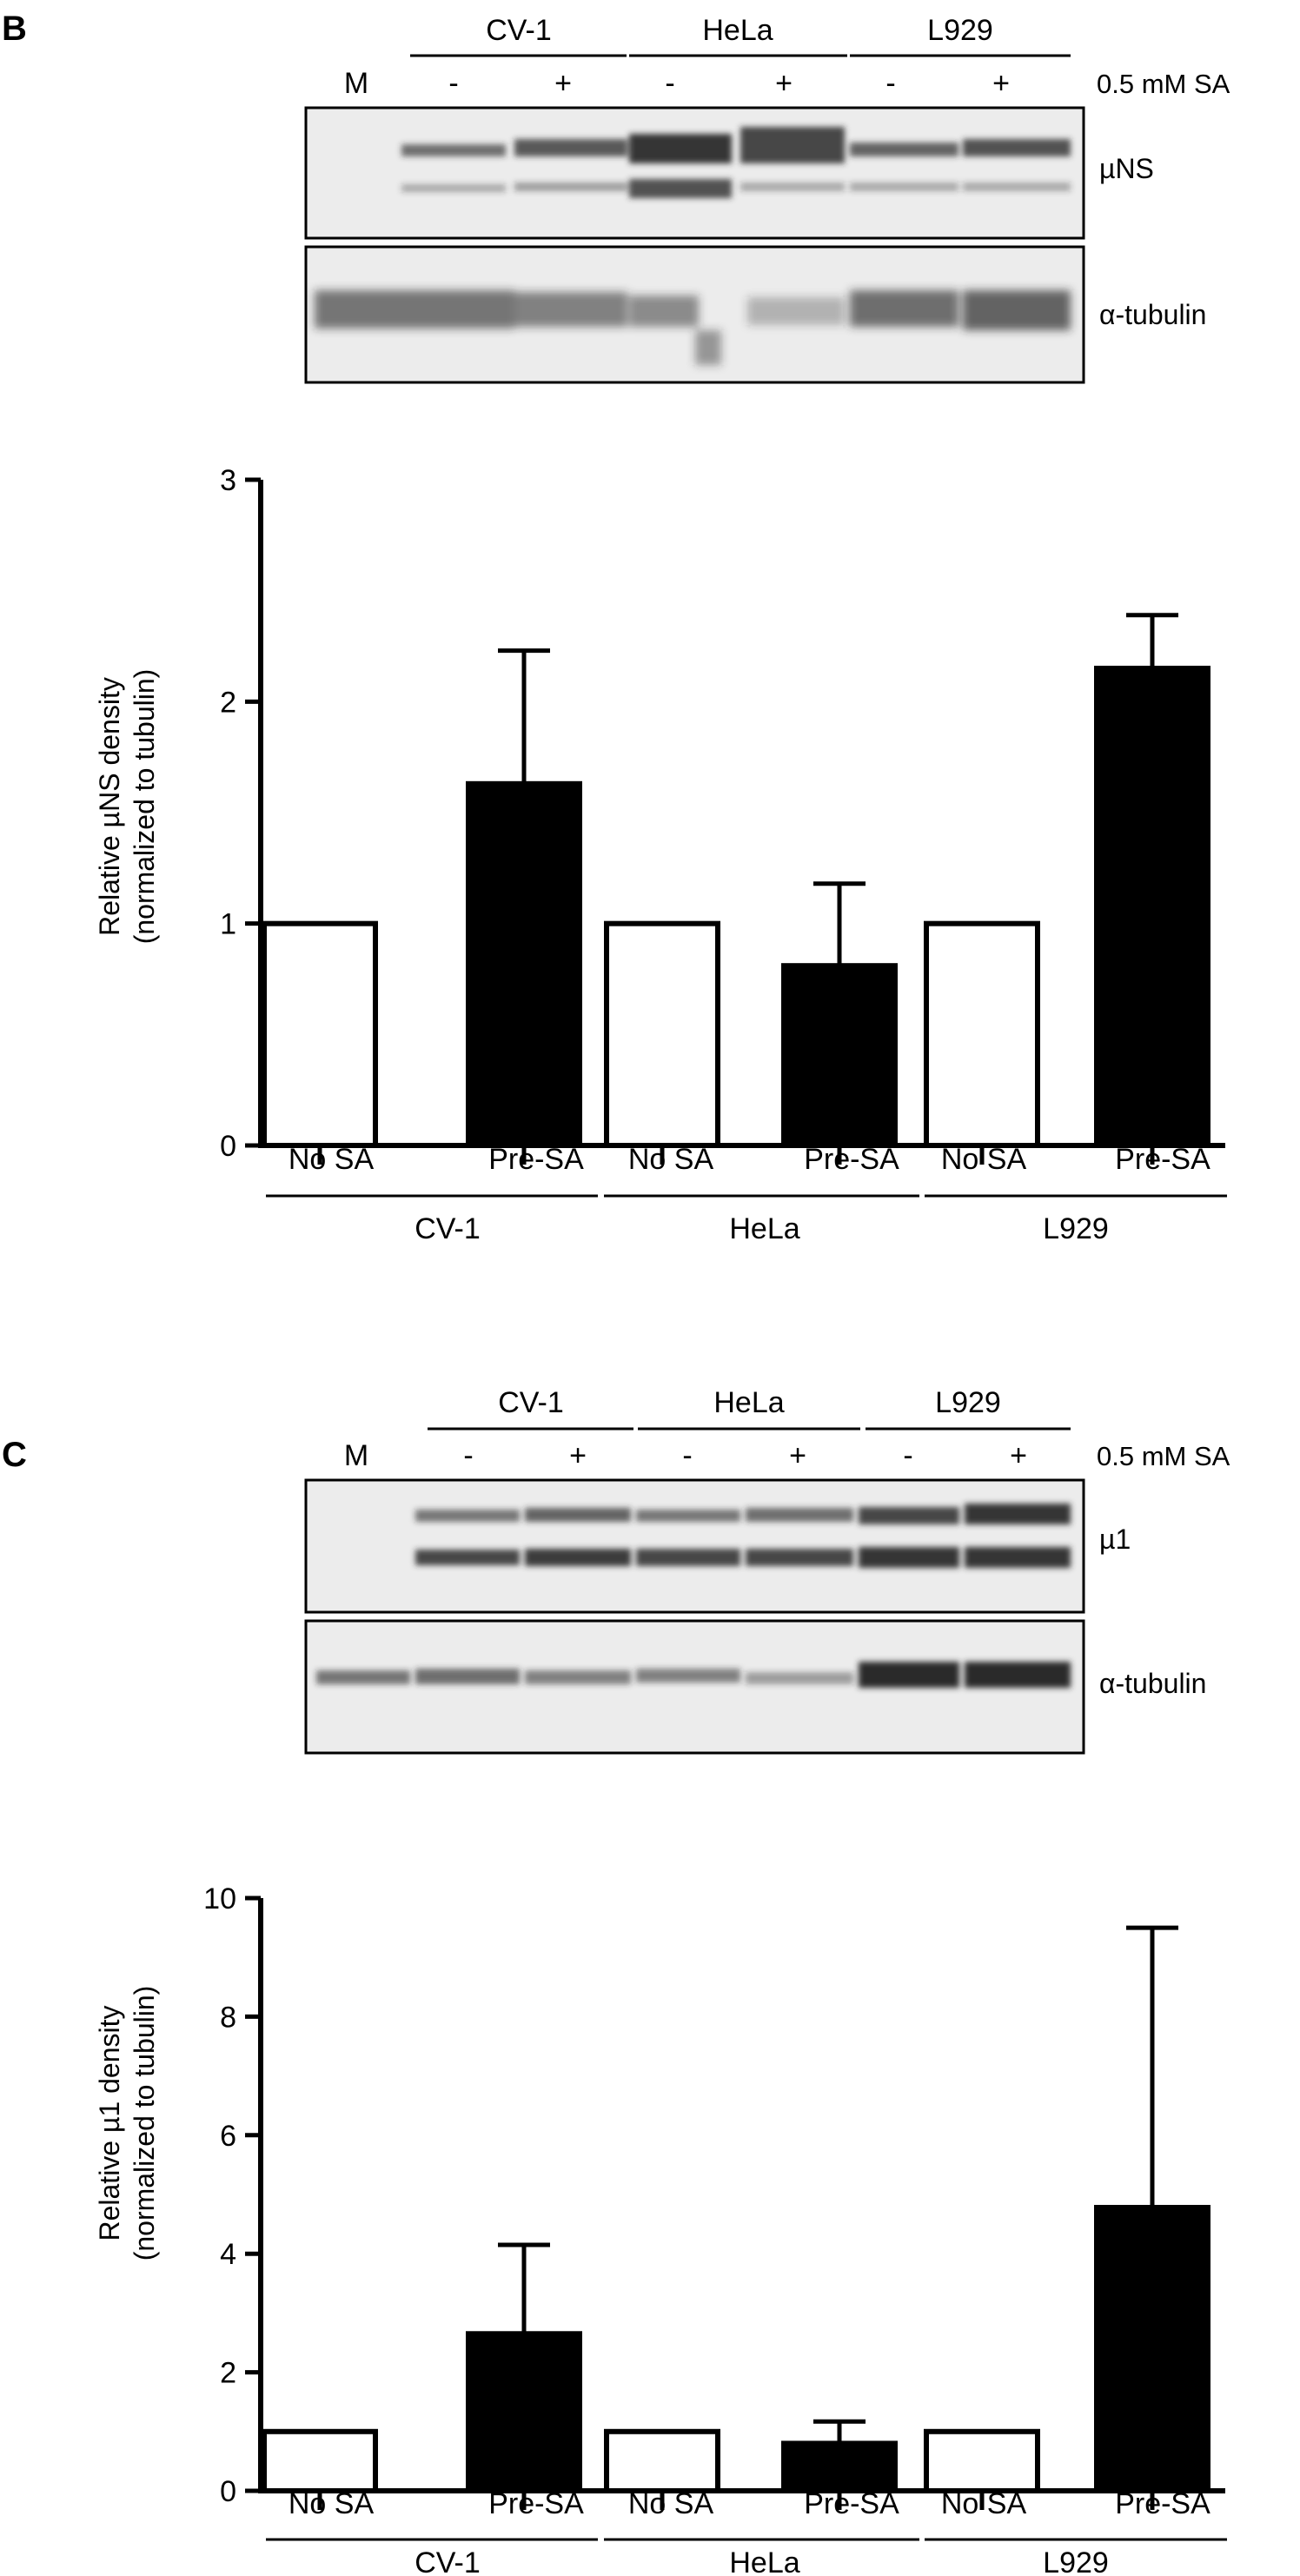 The height and width of the screenshot is (2576, 1300). What do you see at coordinates (228, 2017) in the screenshot?
I see `chart-c-y-tick-label-8: 8` at bounding box center [228, 2017].